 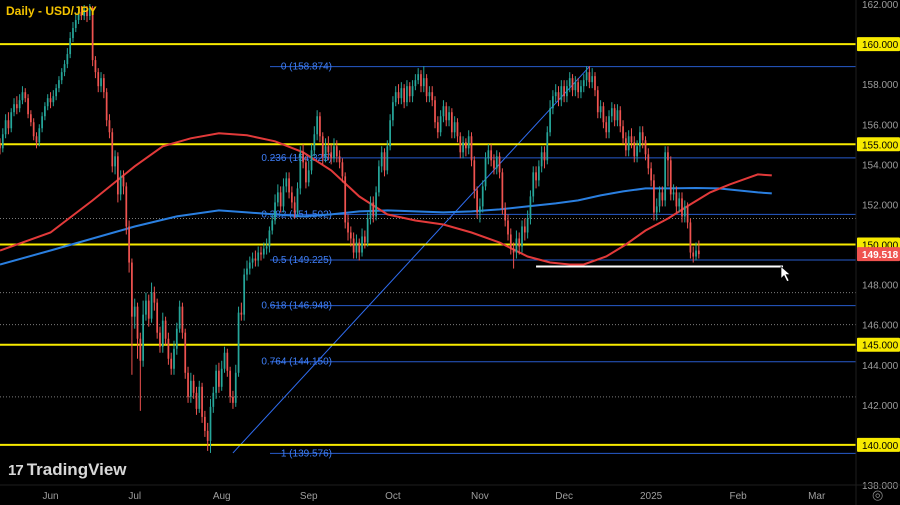 What do you see at coordinates (880, 366) in the screenshot?
I see `y-tick-label-3: 144.000` at bounding box center [880, 366].